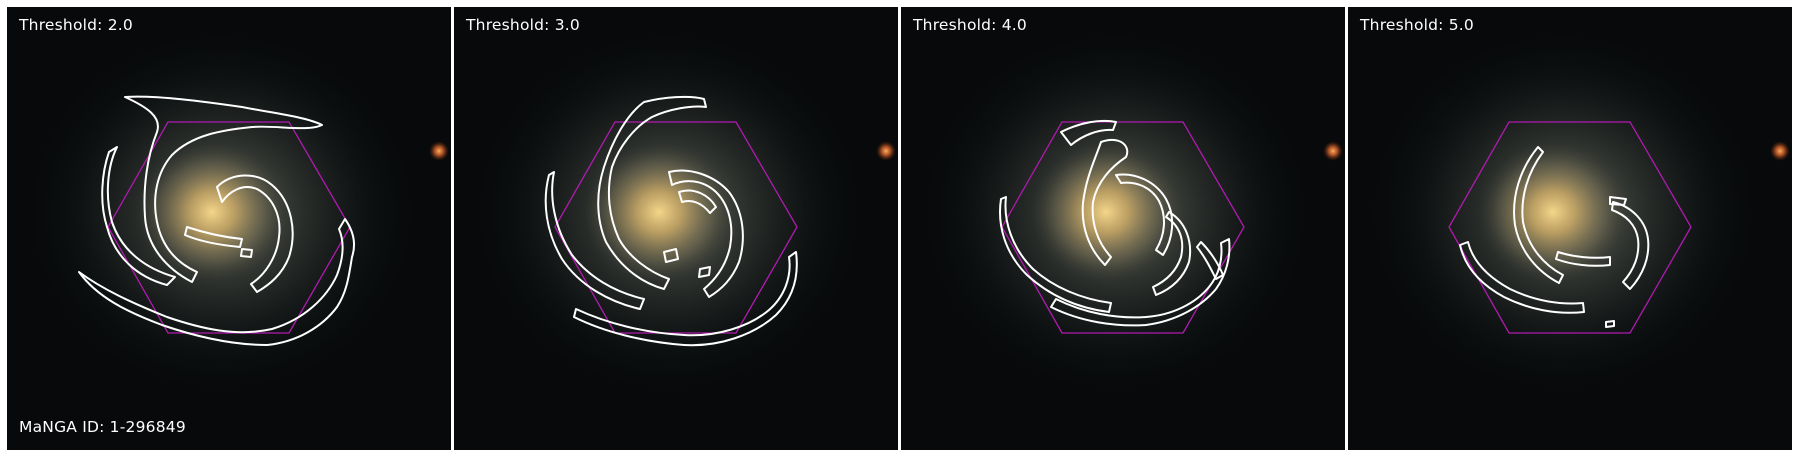  I want to click on threshold-label: Threshold: 3.0, so click(523, 25).